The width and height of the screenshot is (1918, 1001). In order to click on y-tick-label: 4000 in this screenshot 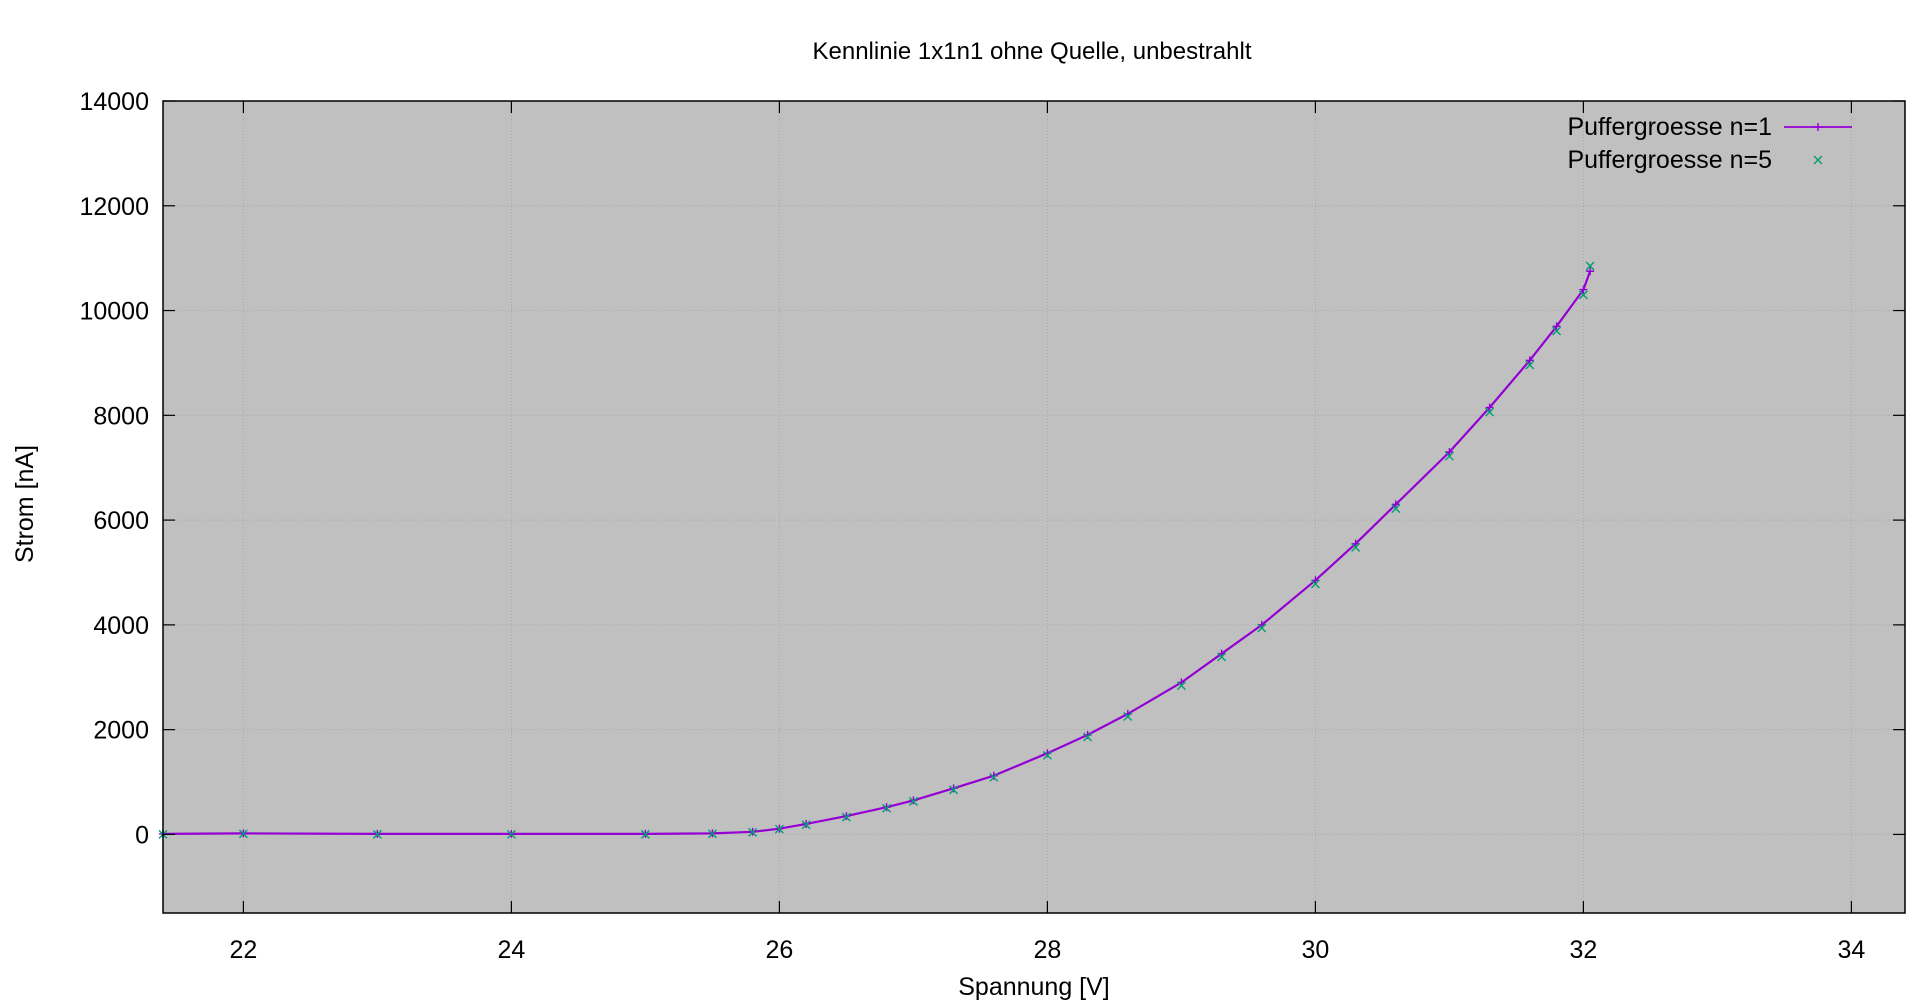, I will do `click(121, 626)`.